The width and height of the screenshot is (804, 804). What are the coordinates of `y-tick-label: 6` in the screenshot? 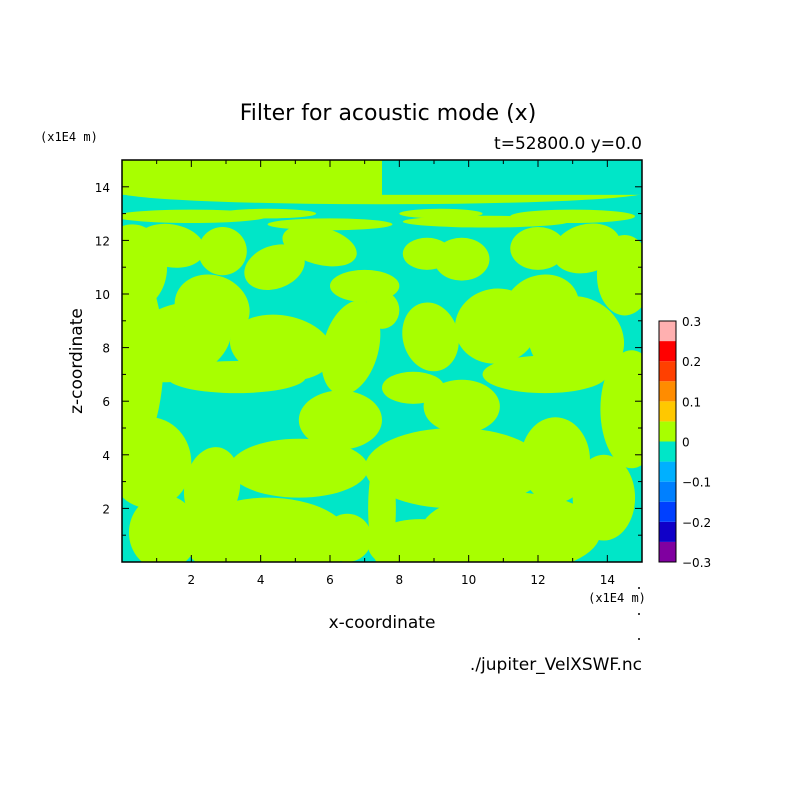 It's located at (106, 402).